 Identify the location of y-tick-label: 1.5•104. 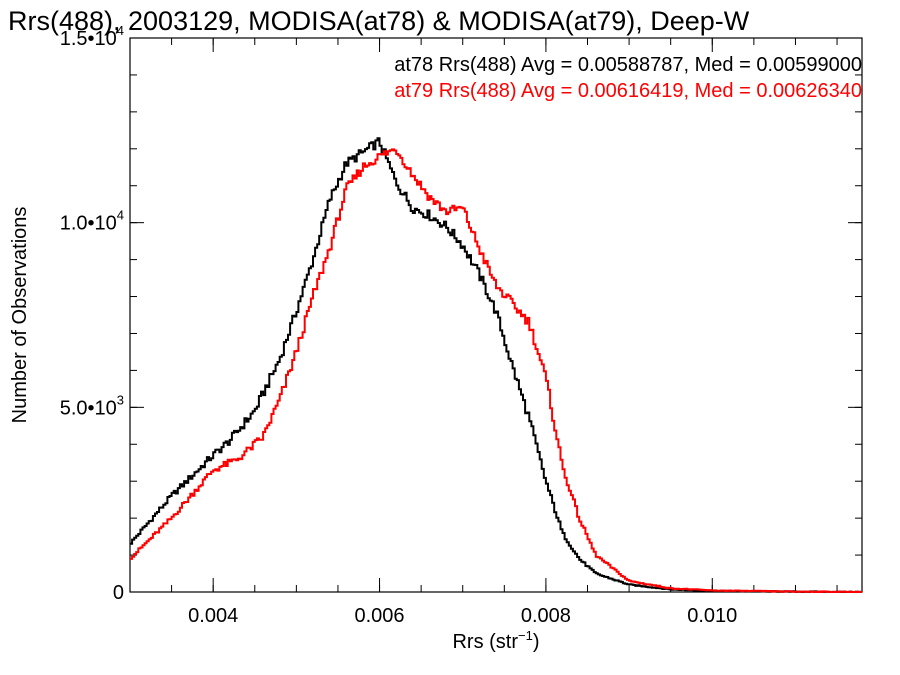
(92, 36).